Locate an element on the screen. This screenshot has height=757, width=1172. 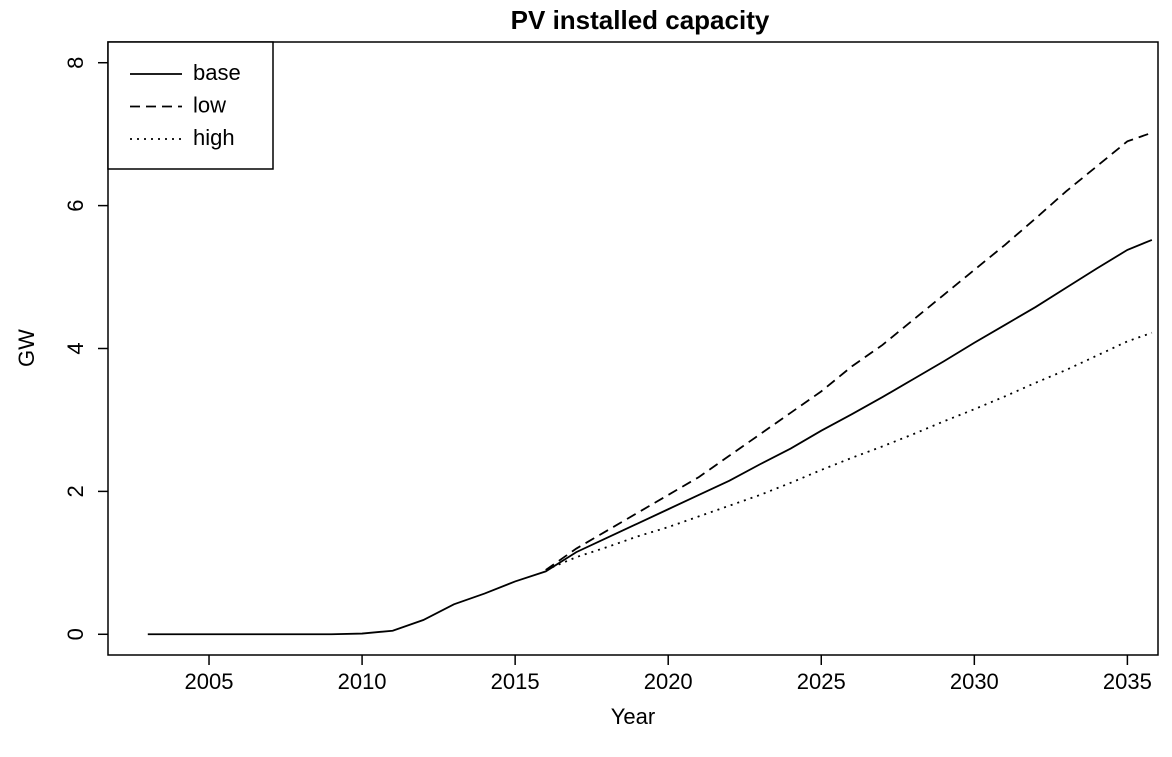
x-tick-label: 2010 is located at coordinates (362, 681).